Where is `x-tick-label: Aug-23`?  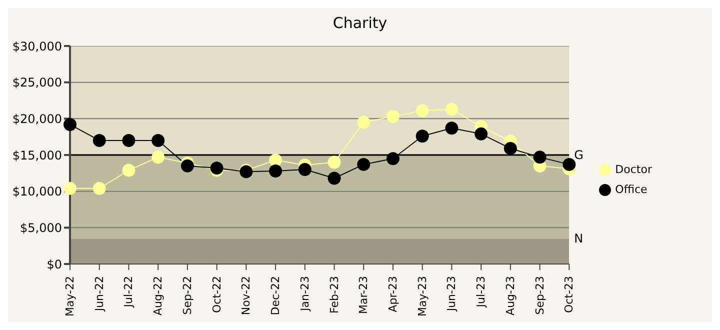 x-tick-label: Aug-23 is located at coordinates (510, 296).